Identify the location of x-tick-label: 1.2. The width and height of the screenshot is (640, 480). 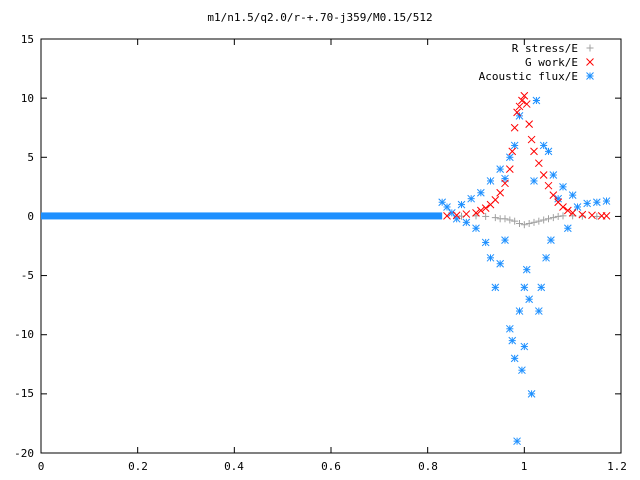
(617, 466).